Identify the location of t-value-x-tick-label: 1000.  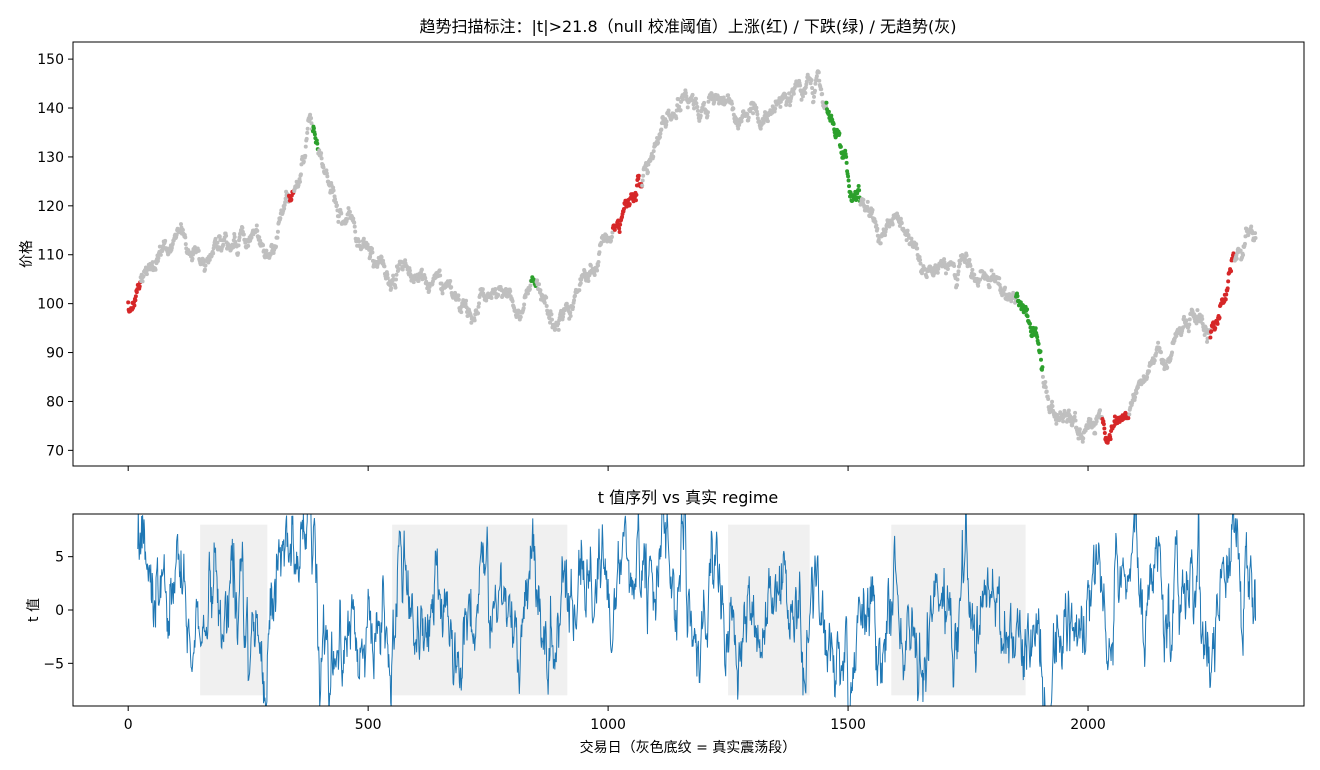
(608, 725).